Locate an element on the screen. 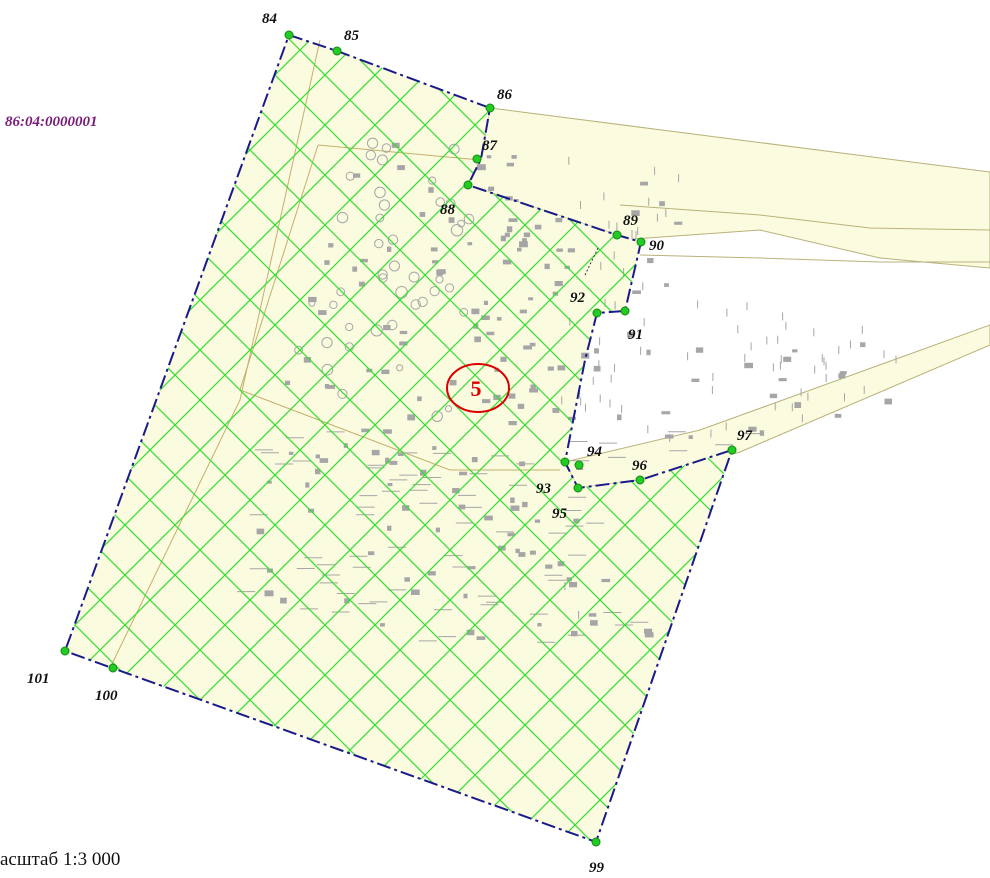 This screenshot has height=878, width=990. point-86: 86 is located at coordinates (499, 100).